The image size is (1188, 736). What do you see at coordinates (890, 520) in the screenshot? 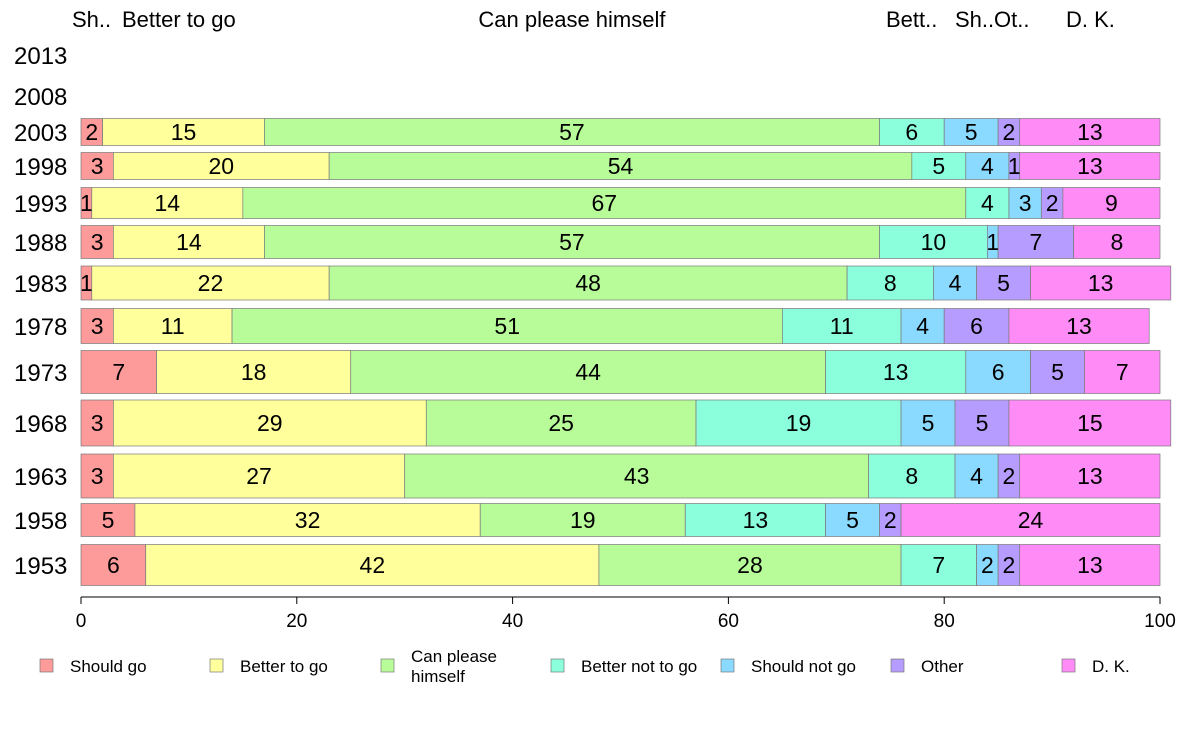
I see `data-label-1958-5: 2` at bounding box center [890, 520].